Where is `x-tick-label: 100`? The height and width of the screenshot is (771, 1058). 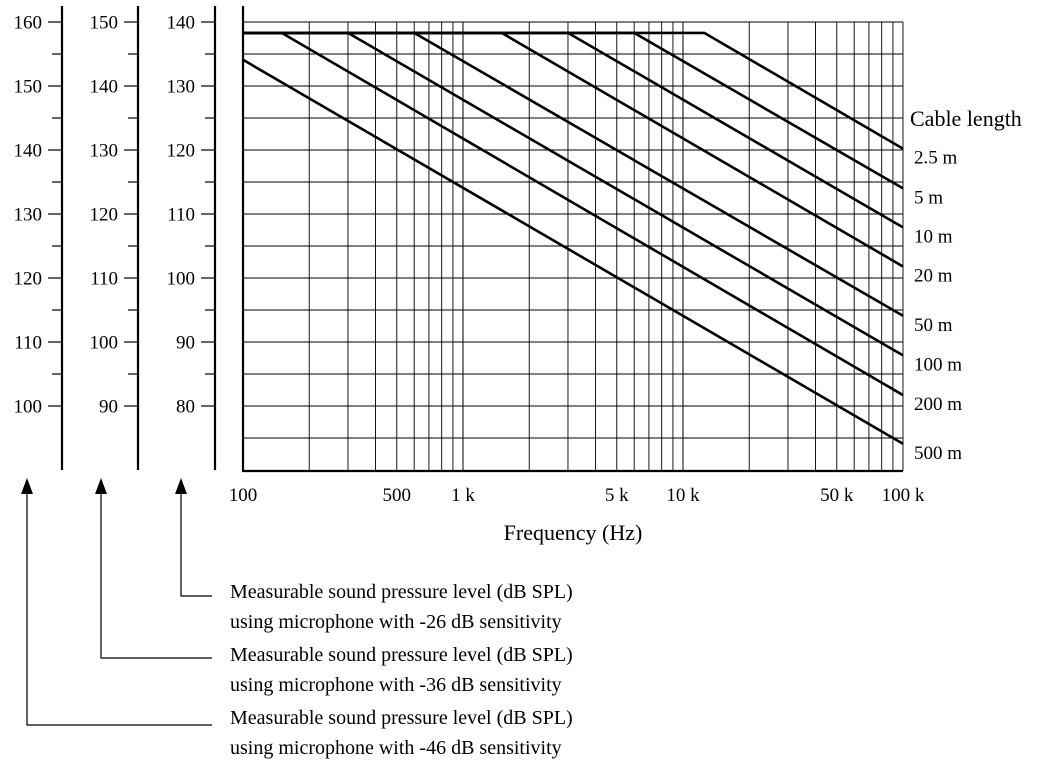
x-tick-label: 100 is located at coordinates (243, 495).